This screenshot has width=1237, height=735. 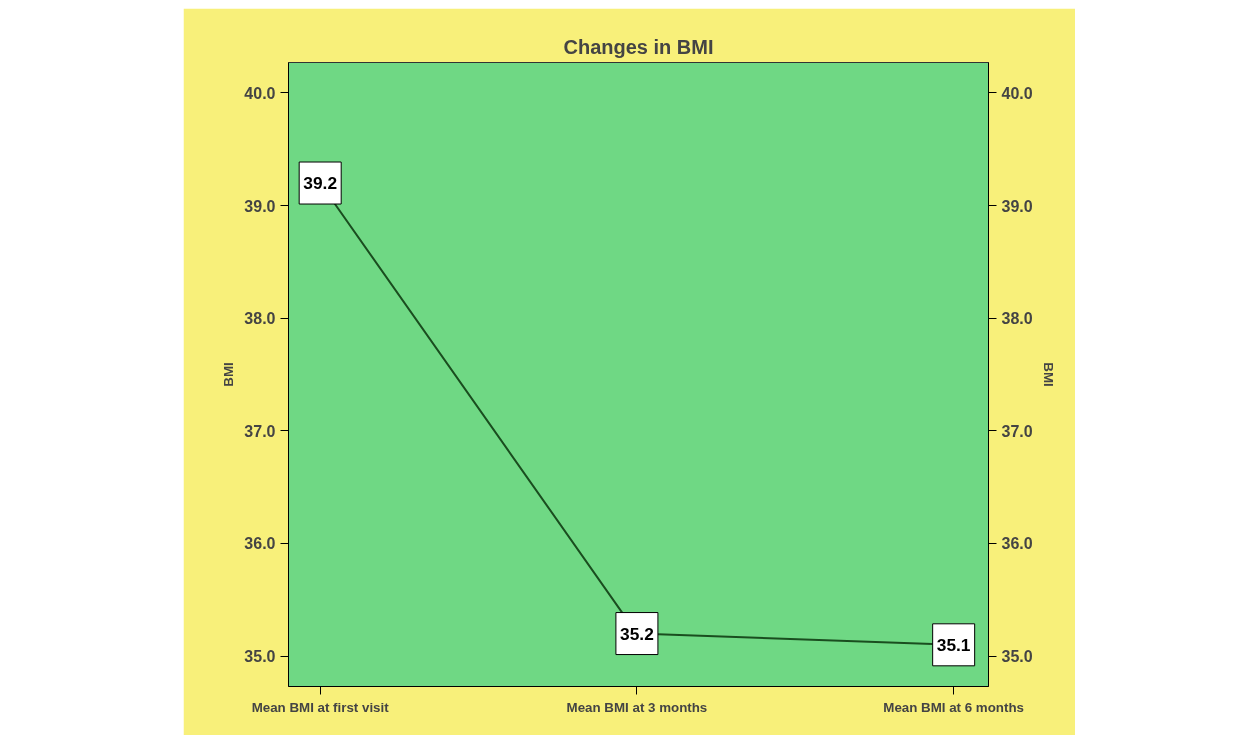 I want to click on y-axis-title: BMI, so click(x=229, y=374).